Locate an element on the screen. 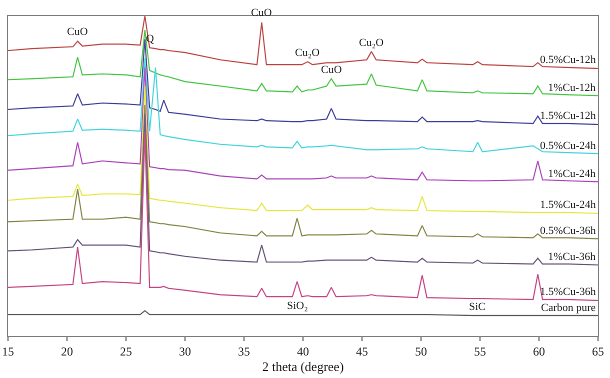 The height and width of the screenshot is (378, 610). x-tick-label: 40 is located at coordinates (303, 351).